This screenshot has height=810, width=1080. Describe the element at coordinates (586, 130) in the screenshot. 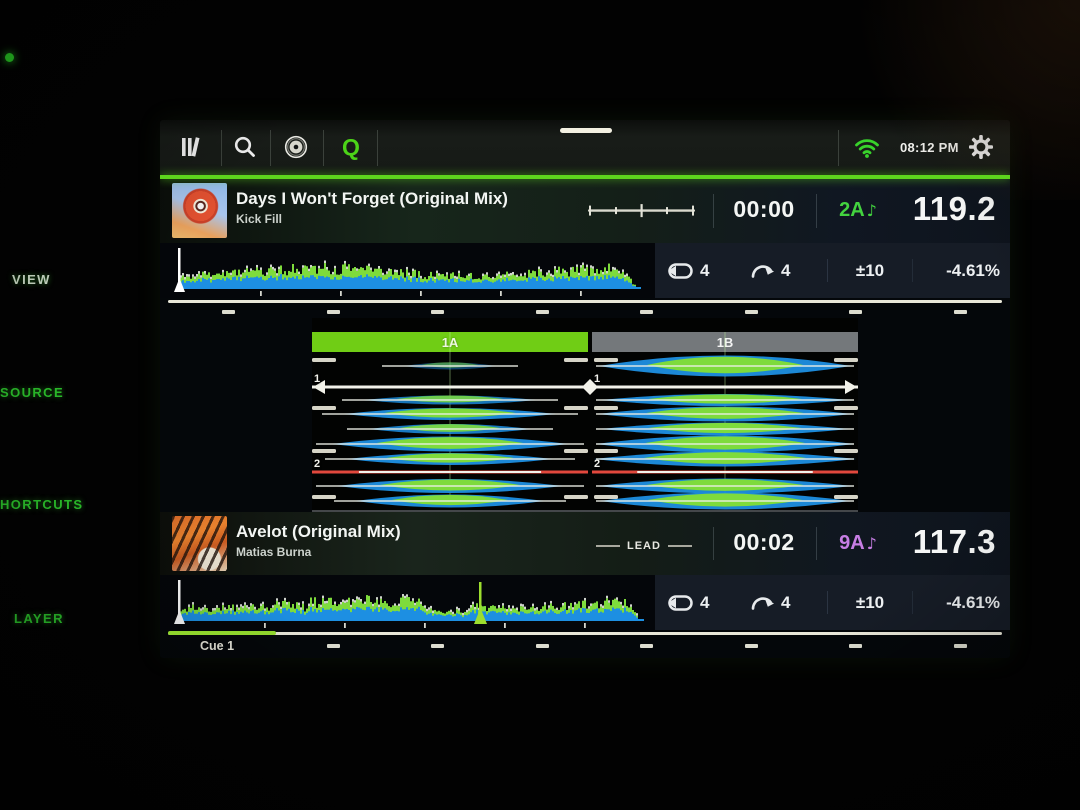

I see `notification-handle` at that location.